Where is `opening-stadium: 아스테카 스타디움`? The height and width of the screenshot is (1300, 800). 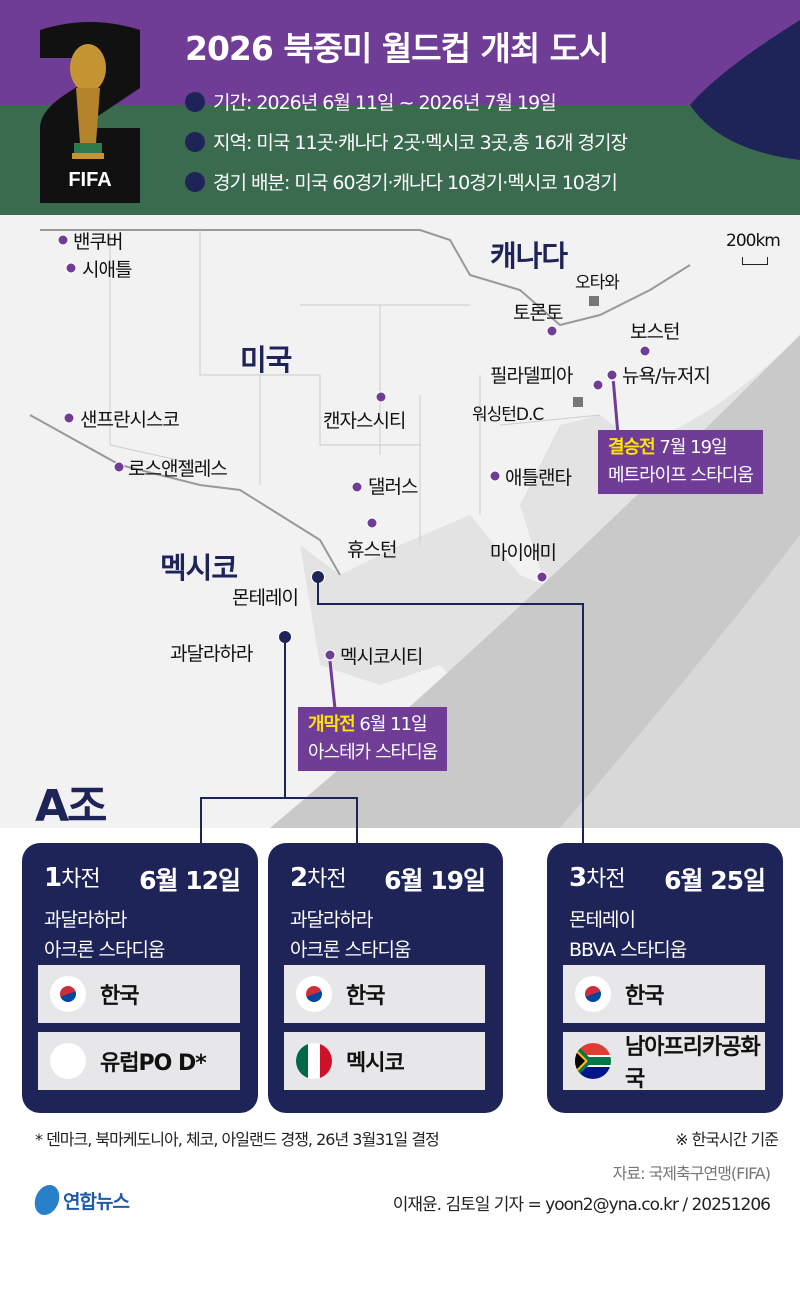
opening-stadium: 아스테카 스타디움 is located at coordinates (373, 752).